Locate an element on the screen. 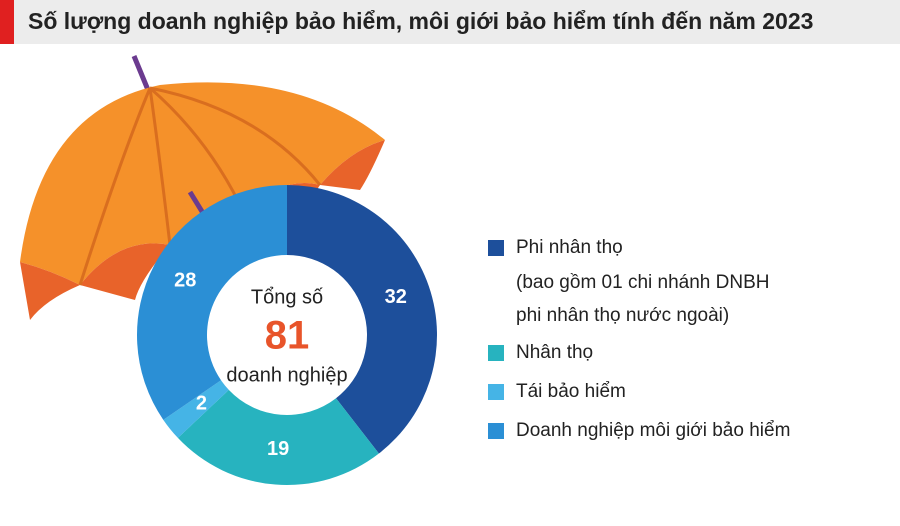 Image resolution: width=900 pixels, height=526 pixels. center-bottom: doanh nghiệp is located at coordinates (286, 375).